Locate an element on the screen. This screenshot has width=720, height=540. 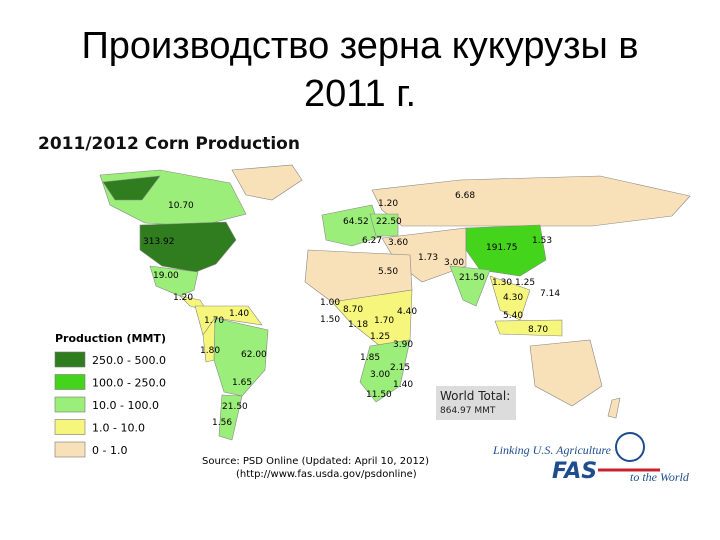
map-label: 6.68 is located at coordinates (465, 196).